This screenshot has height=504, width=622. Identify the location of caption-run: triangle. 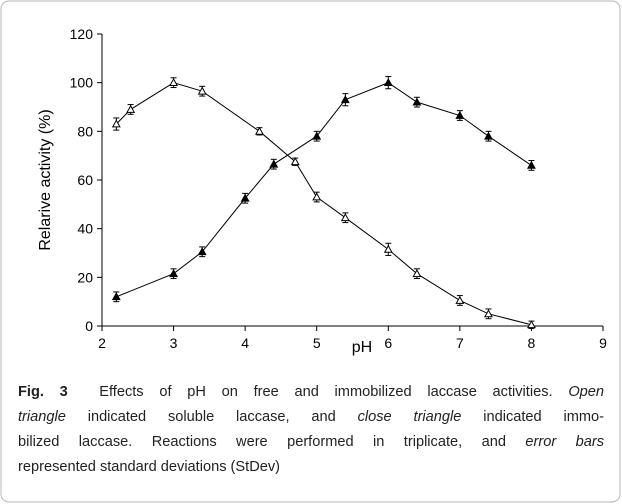
(42, 417).